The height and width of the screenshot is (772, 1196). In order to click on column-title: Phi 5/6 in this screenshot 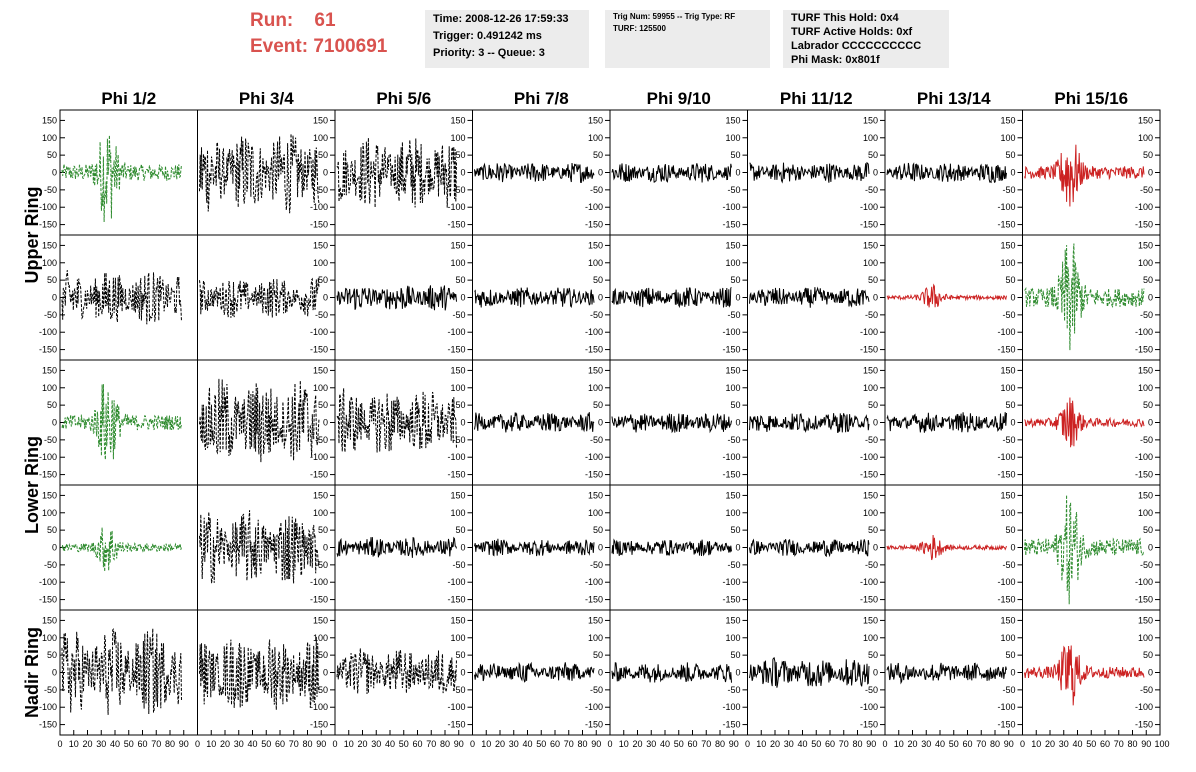, I will do `click(403, 98)`.